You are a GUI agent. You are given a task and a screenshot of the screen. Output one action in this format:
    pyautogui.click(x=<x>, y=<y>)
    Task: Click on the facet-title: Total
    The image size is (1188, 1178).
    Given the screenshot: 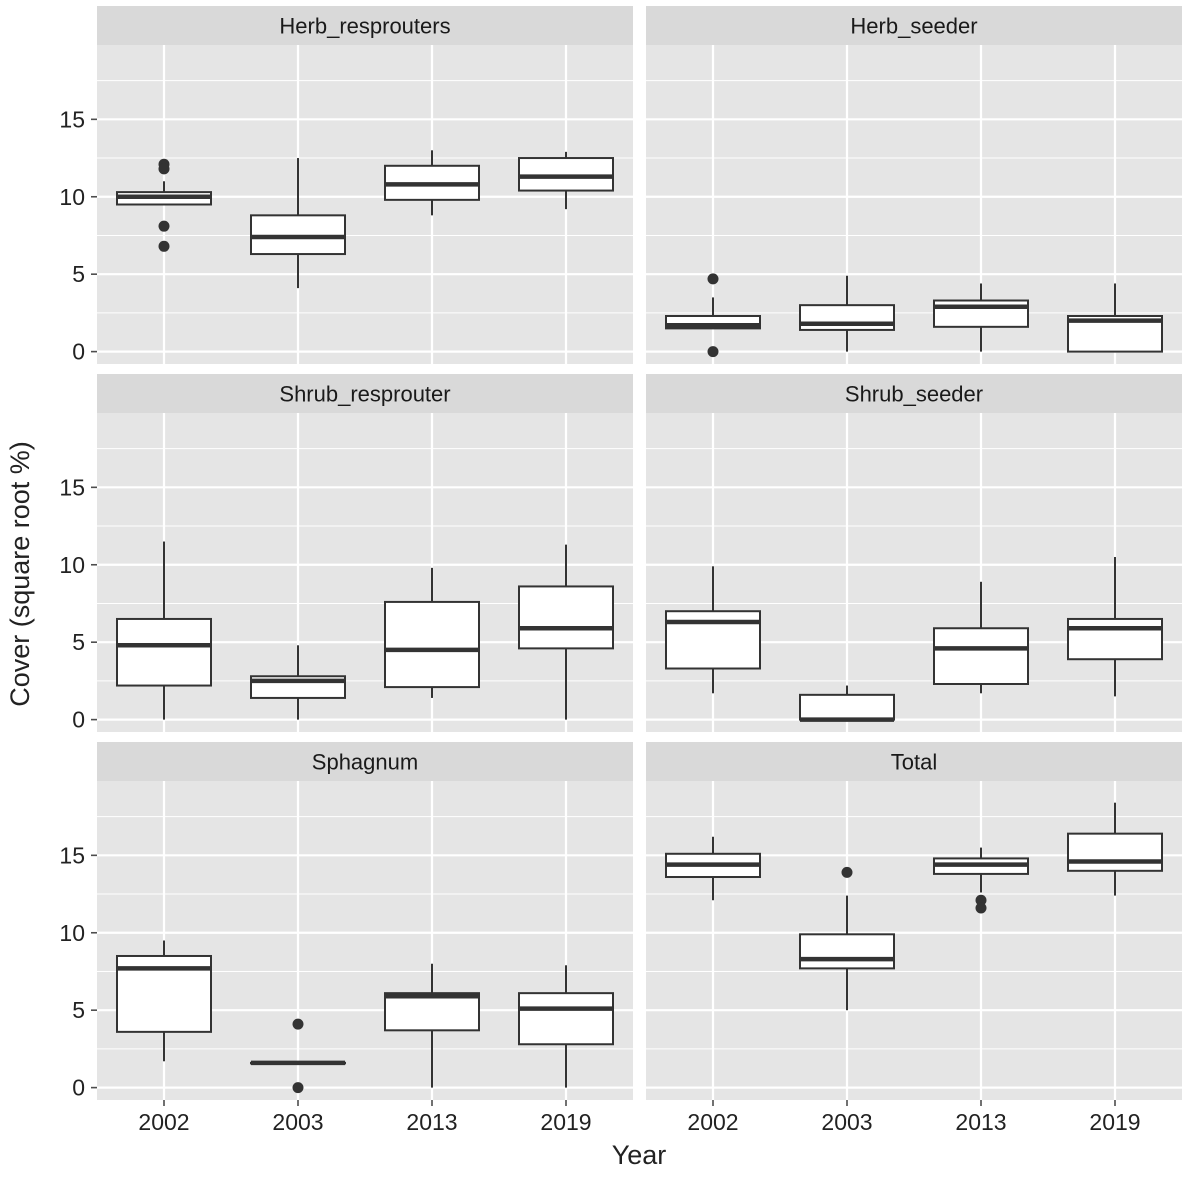 What is the action you would take?
    pyautogui.click(x=914, y=762)
    